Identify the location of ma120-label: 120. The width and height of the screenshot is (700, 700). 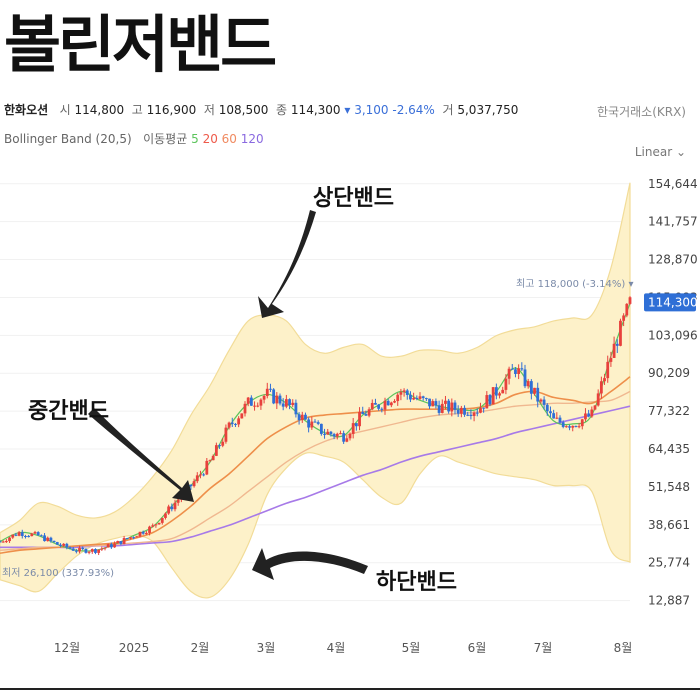
(252, 139).